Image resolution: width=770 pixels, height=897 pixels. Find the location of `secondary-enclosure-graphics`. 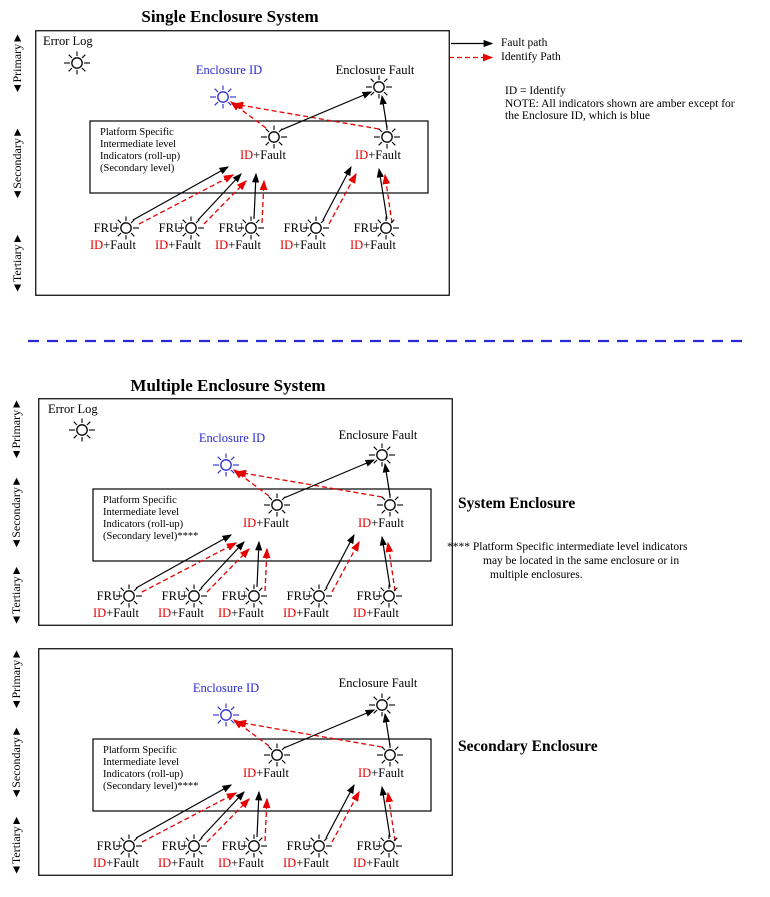

secondary-enclosure-graphics is located at coordinates (245, 762).